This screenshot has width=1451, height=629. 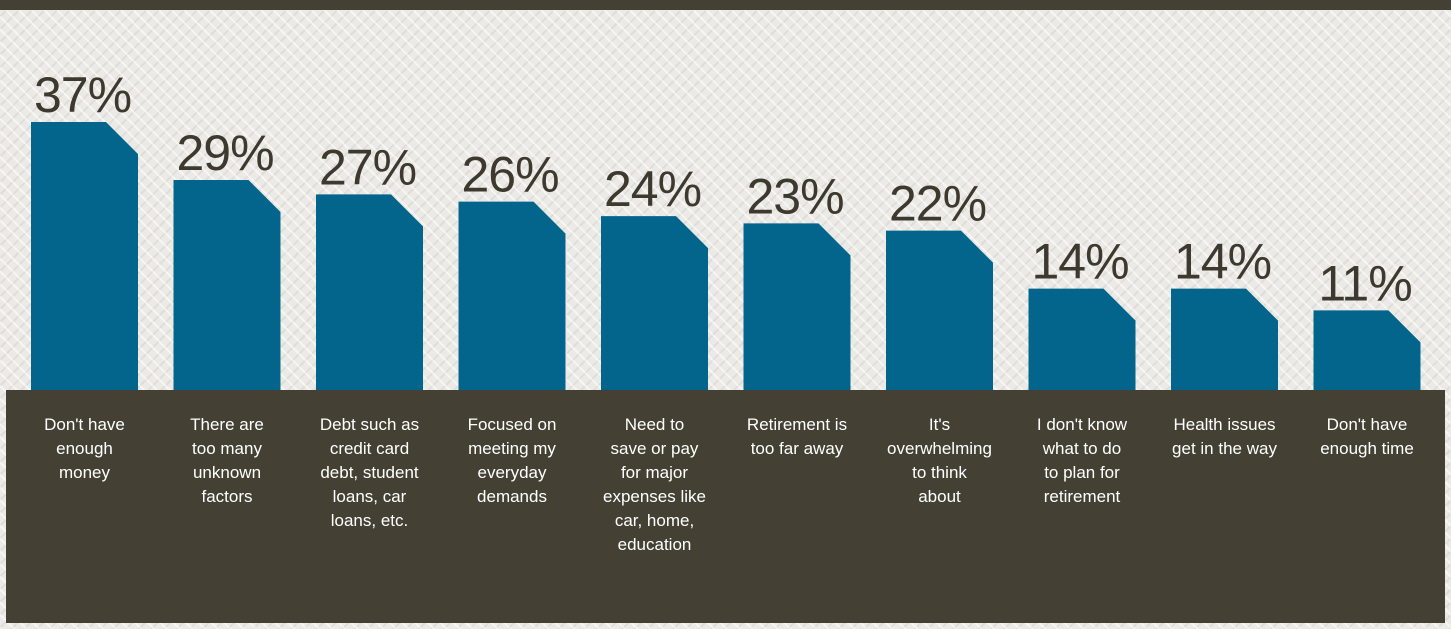 What do you see at coordinates (1364, 283) in the screenshot?
I see `value-label-10: 11%` at bounding box center [1364, 283].